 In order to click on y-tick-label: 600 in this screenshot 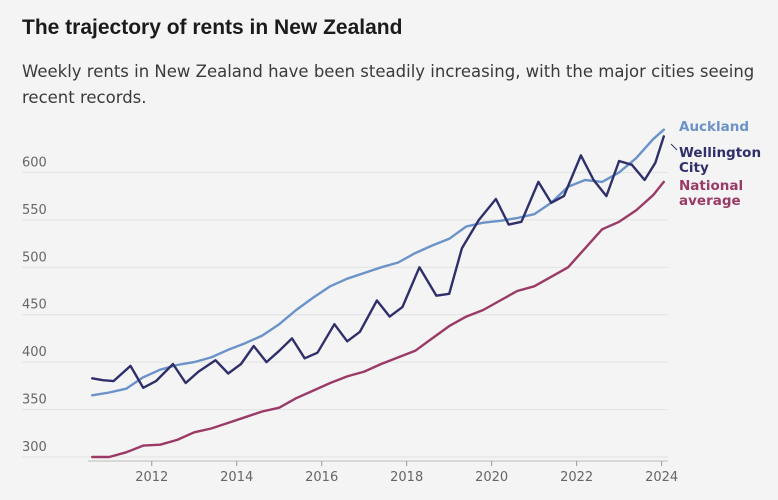, I will do `click(34, 162)`.